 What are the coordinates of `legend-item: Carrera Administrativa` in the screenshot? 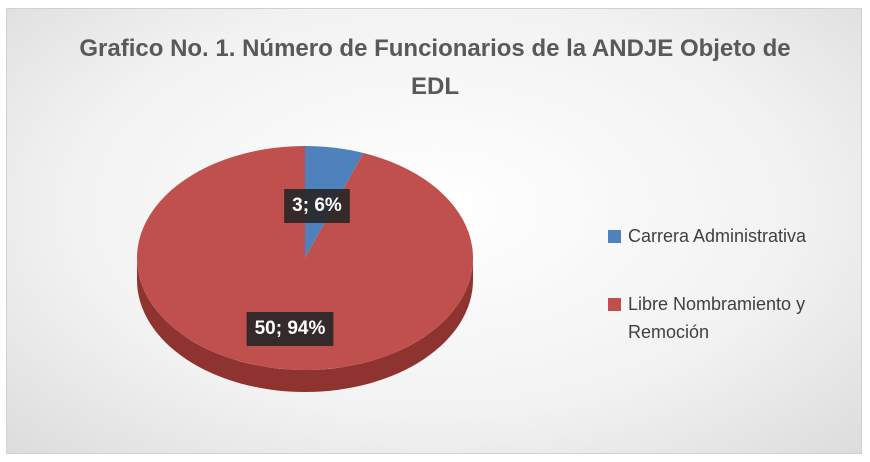 It's located at (728, 236).